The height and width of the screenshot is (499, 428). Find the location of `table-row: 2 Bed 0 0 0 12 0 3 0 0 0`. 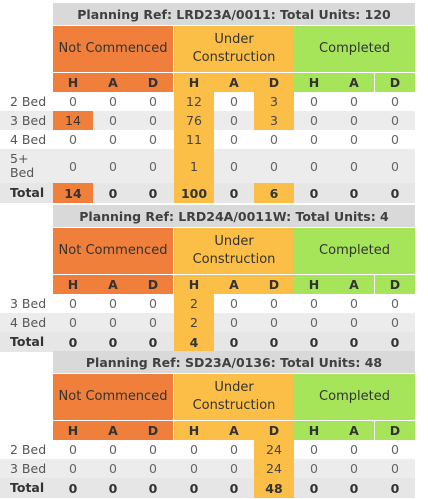

table-row: 2 Bed 0 0 0 12 0 3 0 0 0 is located at coordinates (207, 101).